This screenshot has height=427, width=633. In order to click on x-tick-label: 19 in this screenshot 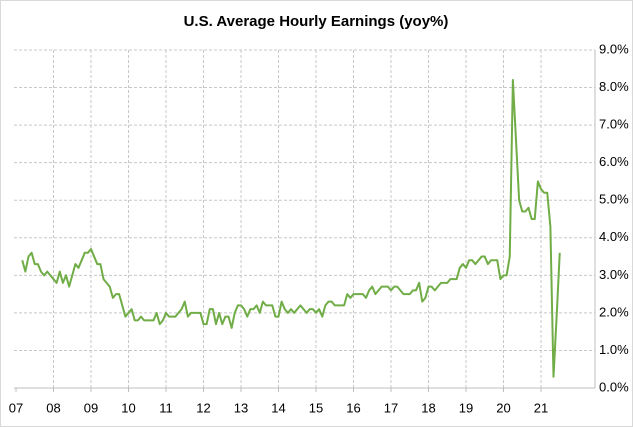, I will do `click(466, 407)`.